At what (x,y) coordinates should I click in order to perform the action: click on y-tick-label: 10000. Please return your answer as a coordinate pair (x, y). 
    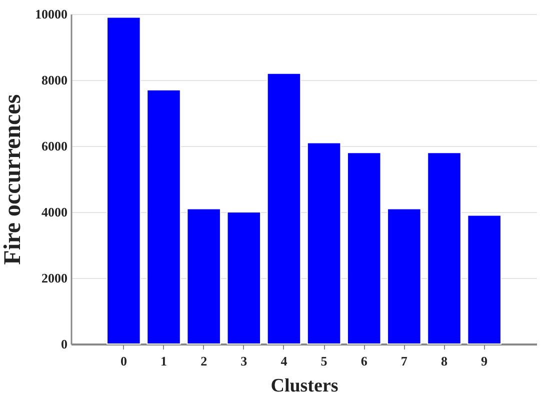
    Looking at the image, I should click on (51, 14).